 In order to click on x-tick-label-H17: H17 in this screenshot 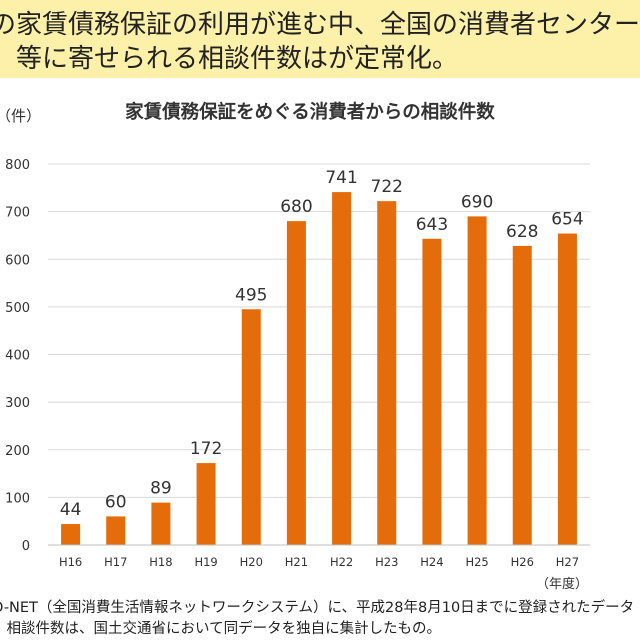, I will do `click(115, 562)`.